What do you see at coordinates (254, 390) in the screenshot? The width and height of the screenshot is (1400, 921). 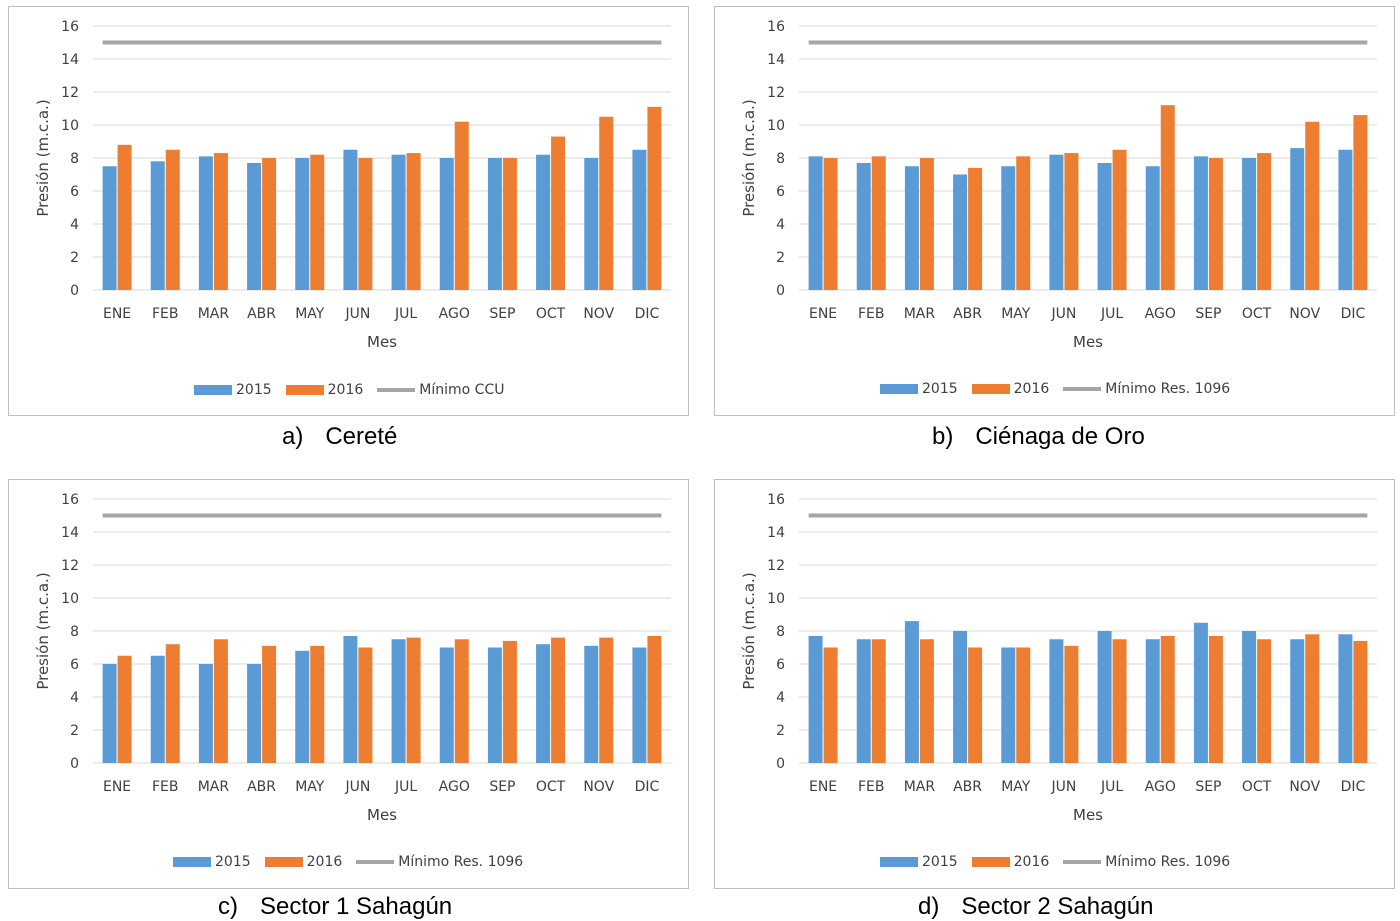 I see `legend-label-2015: 2015` at bounding box center [254, 390].